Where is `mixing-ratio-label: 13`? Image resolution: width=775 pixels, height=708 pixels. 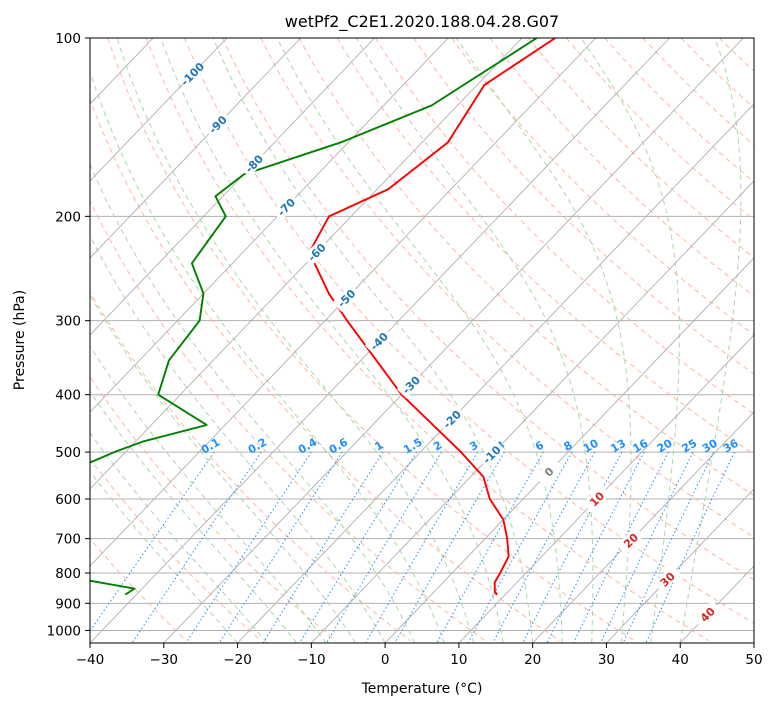 mixing-ratio-label: 13 is located at coordinates (618, 446).